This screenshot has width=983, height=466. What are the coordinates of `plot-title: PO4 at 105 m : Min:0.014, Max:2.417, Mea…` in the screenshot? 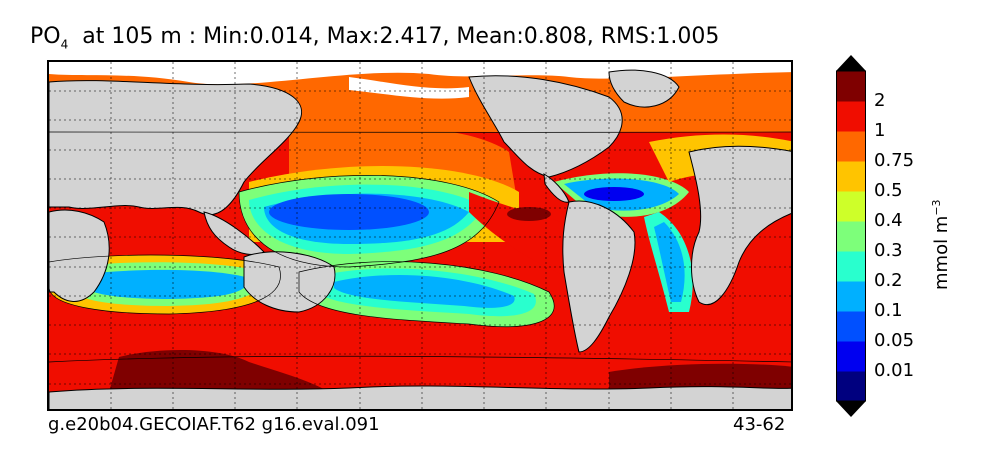 It's located at (375, 38).